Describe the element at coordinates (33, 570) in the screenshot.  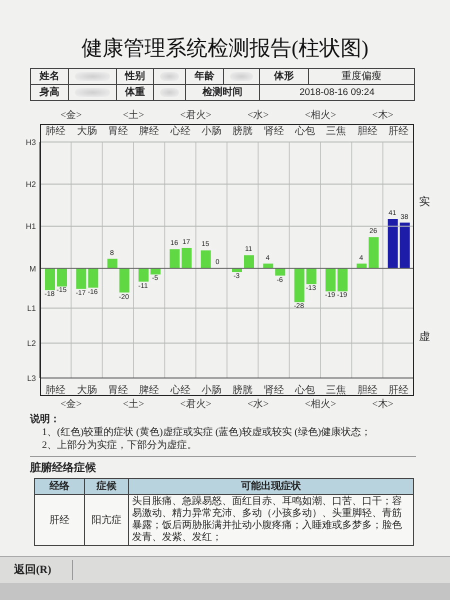
I see `text: 返回(R)` at that location.